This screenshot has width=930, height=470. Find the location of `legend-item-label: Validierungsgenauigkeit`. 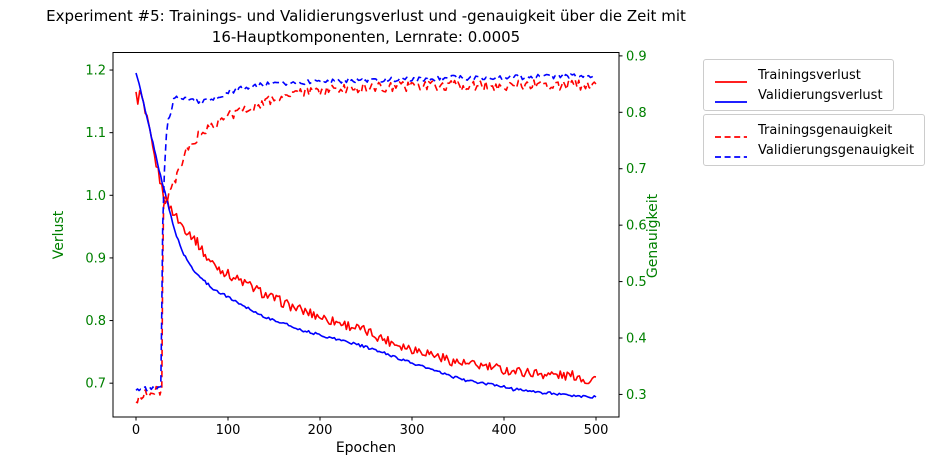

legend-item-label: Validierungsgenauigkeit is located at coordinates (836, 150).